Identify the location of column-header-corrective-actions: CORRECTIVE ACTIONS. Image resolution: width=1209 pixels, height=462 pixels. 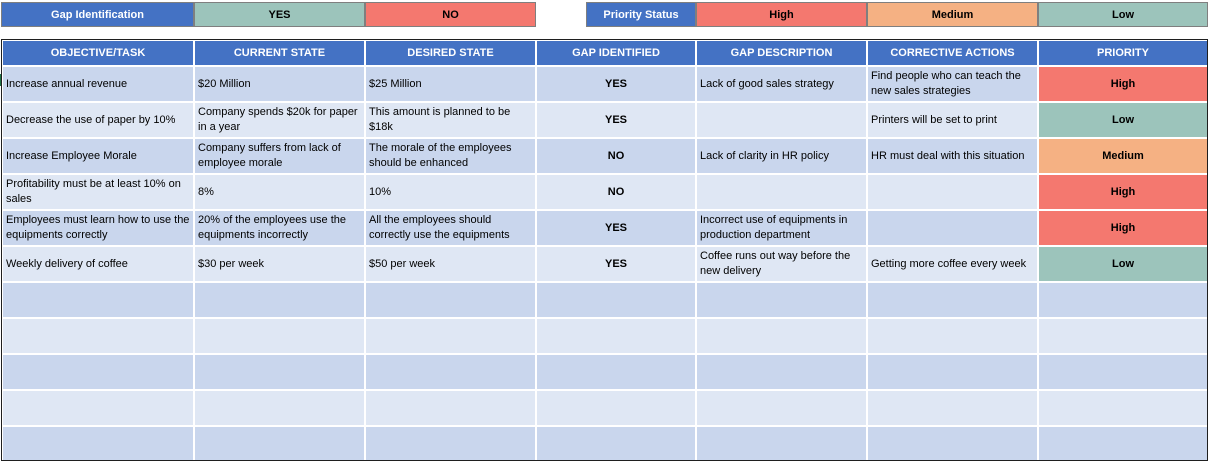
(952, 53).